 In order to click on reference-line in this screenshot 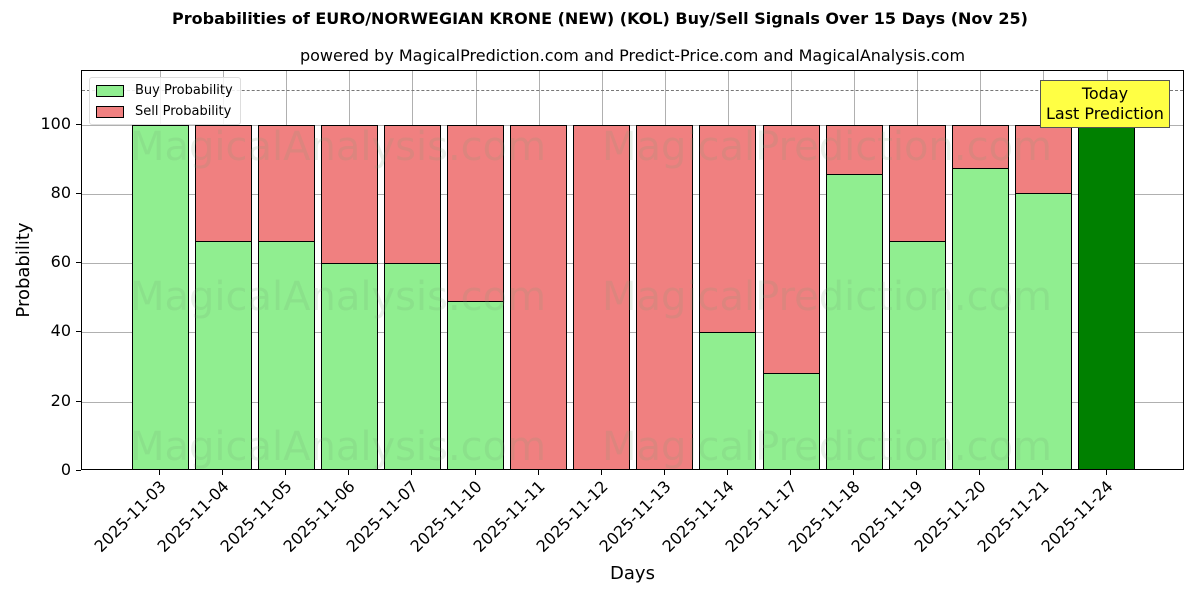, I will do `click(632, 91)`.